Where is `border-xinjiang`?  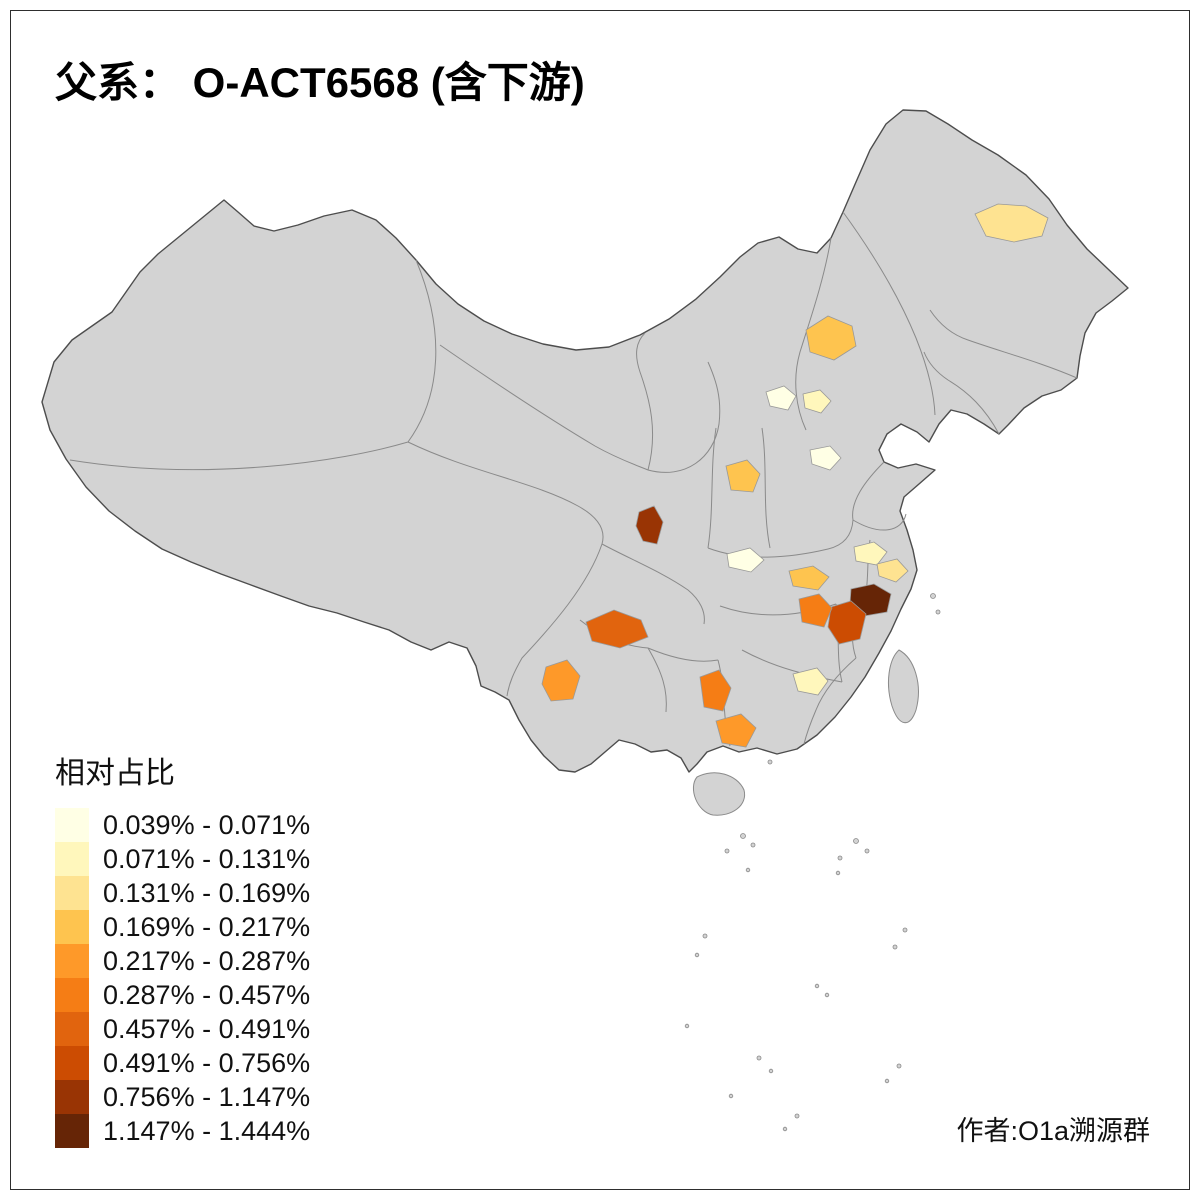
border-xinjiang is located at coordinates (253, 365).